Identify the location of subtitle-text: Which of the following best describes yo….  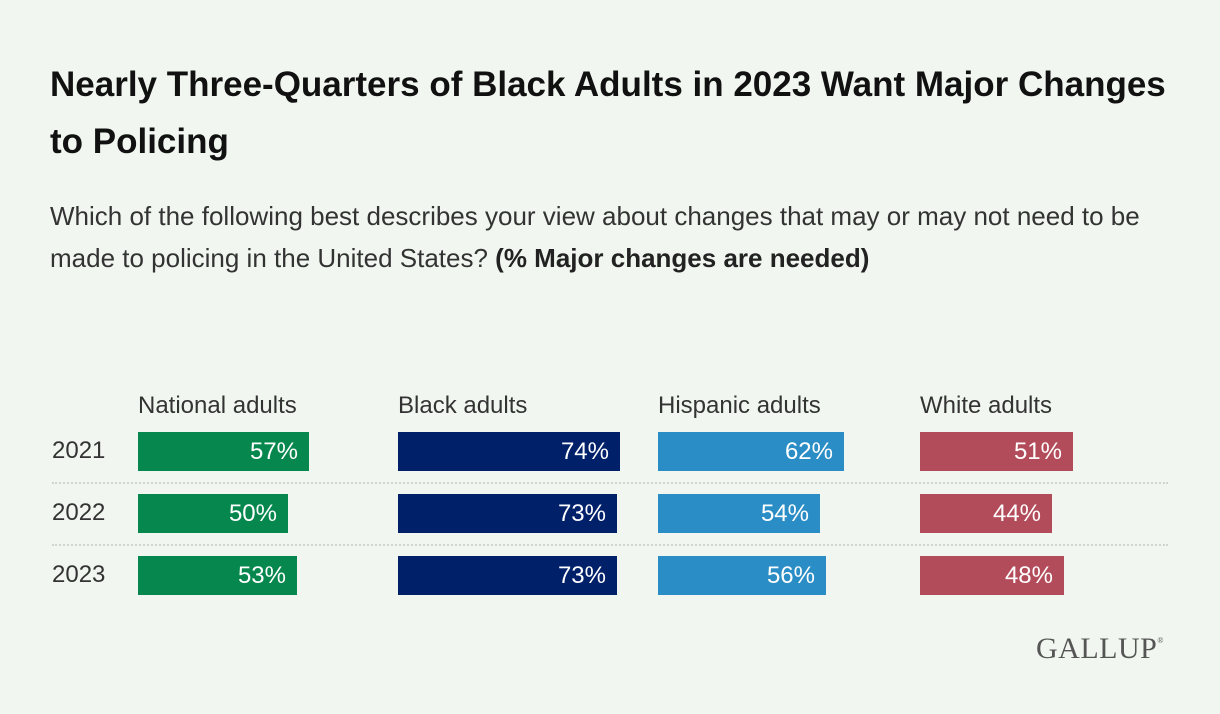
(595, 237).